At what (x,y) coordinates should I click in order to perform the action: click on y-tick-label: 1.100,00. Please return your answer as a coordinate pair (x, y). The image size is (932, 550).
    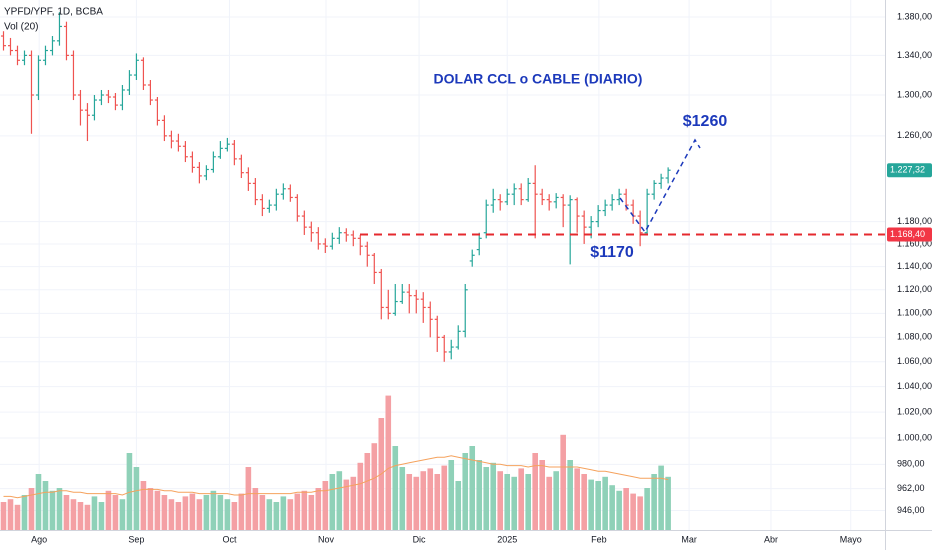
    Looking at the image, I should click on (914, 313).